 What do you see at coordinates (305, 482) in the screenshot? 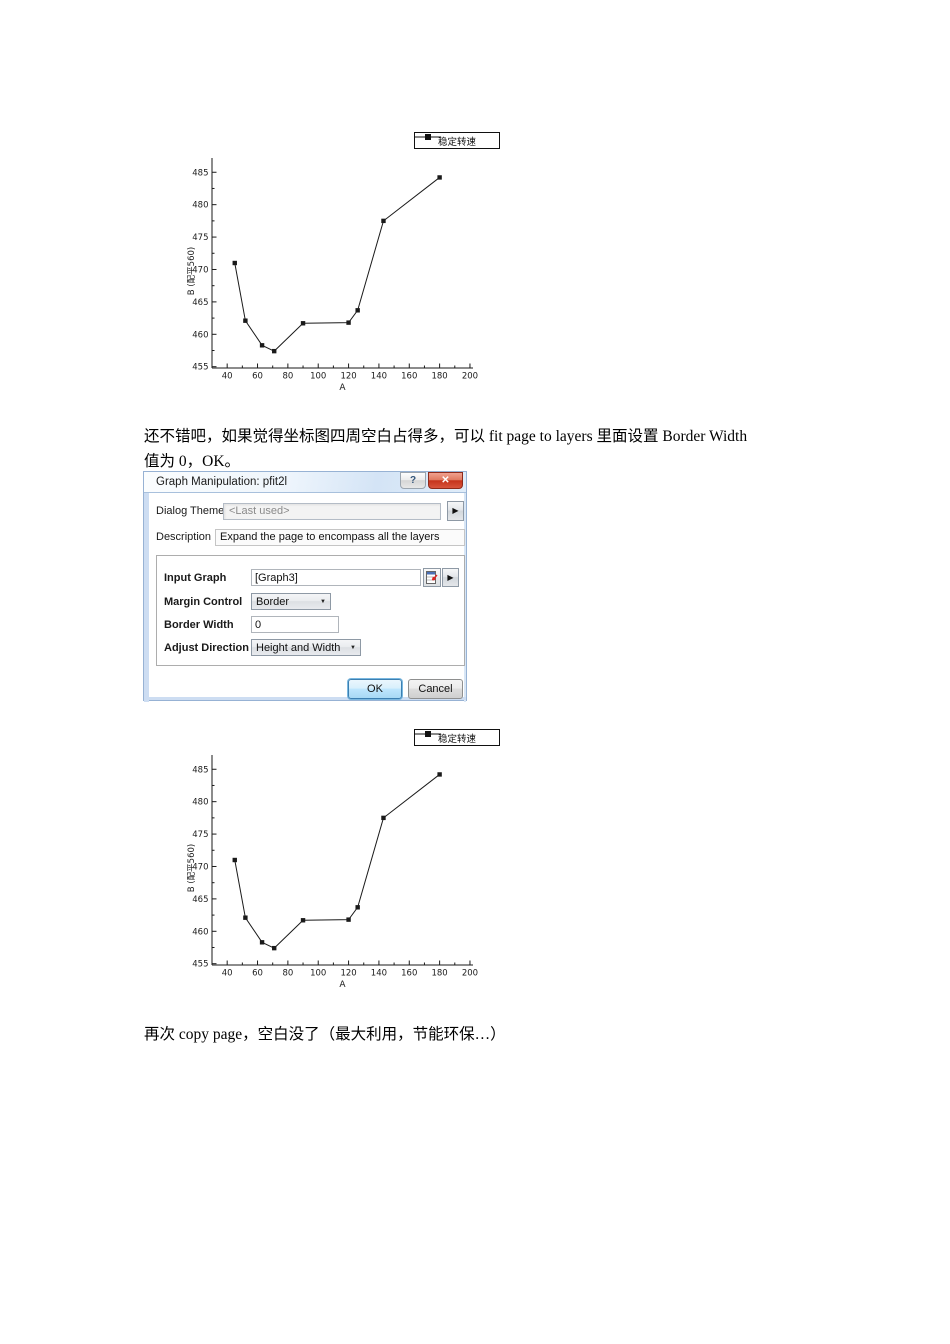
I see `dialog-titlebar: Graph Manipulation: pfit2l` at bounding box center [305, 482].